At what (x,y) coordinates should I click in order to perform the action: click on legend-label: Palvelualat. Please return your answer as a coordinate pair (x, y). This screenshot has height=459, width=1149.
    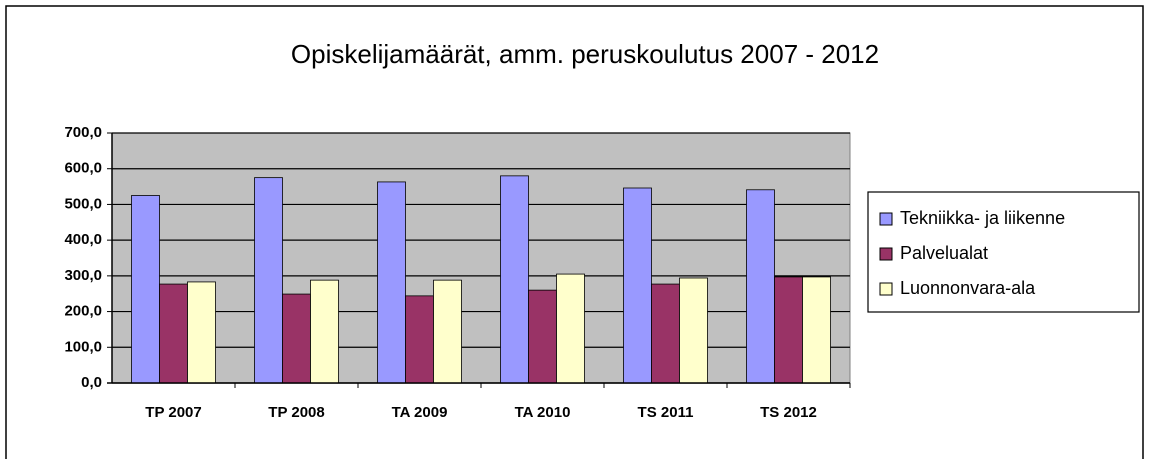
    Looking at the image, I should click on (944, 253).